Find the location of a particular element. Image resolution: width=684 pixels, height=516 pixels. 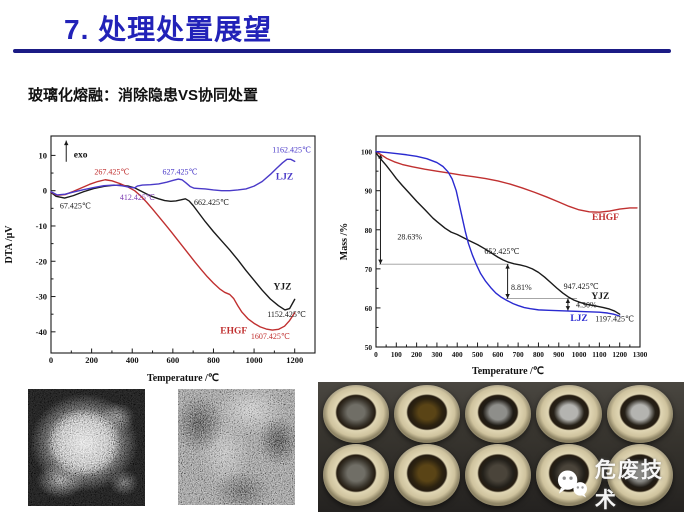

y-tick-label: 70 is located at coordinates (369, 269).